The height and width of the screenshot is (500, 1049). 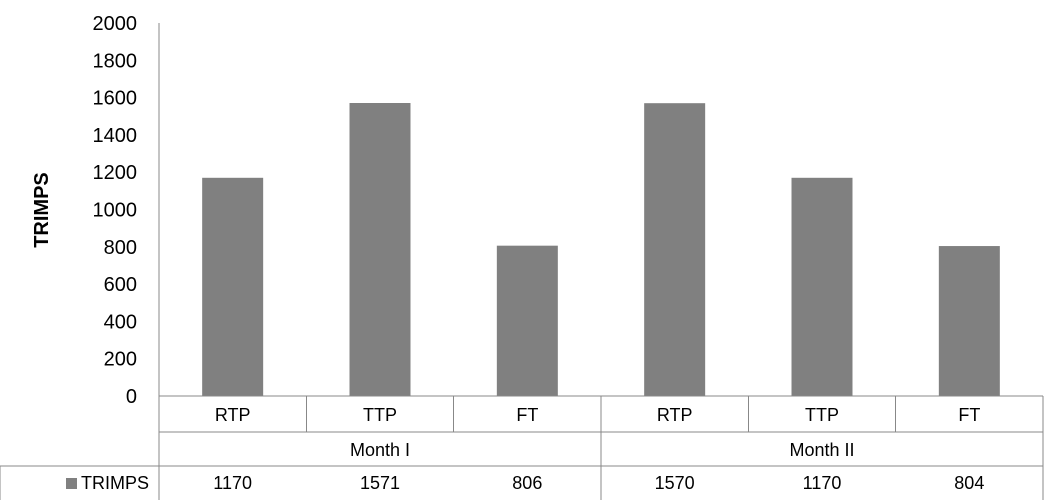 I want to click on y-tick-label: 1800, so click(x=115, y=61).